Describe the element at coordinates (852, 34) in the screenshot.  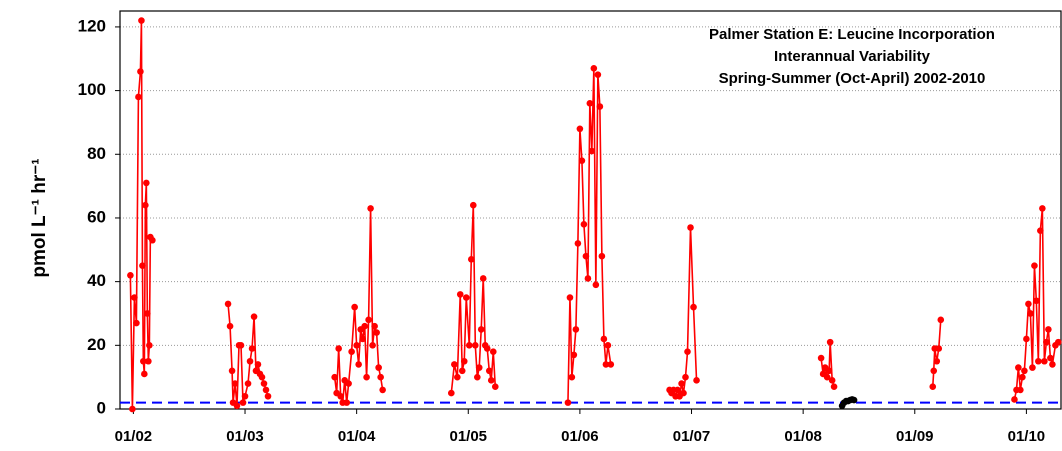
I see `chart-title: Palmer Station E: Leucine Incorporation` at that location.